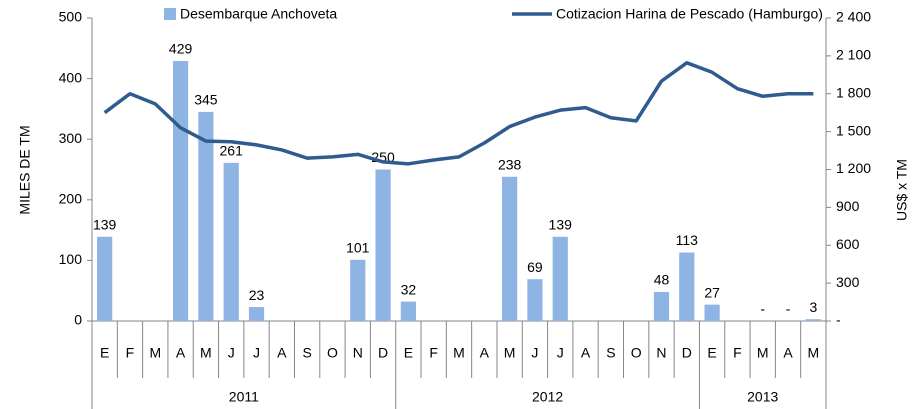 The height and width of the screenshot is (409, 919). Describe the element at coordinates (78, 320) in the screenshot. I see `y-tick-label: 0` at that location.